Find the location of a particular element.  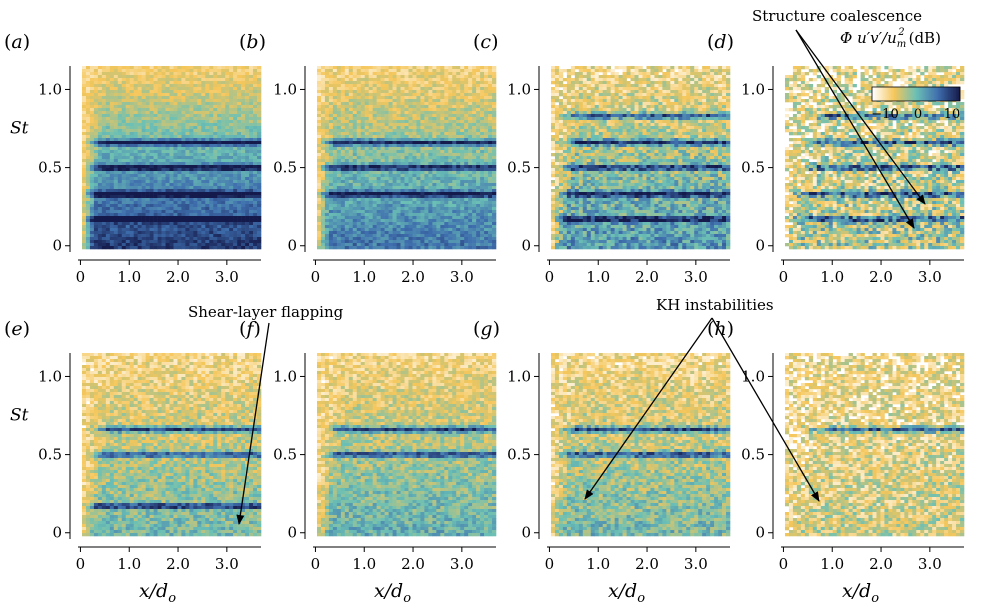

y-tick-label: 1.0 is located at coordinates (50, 89).